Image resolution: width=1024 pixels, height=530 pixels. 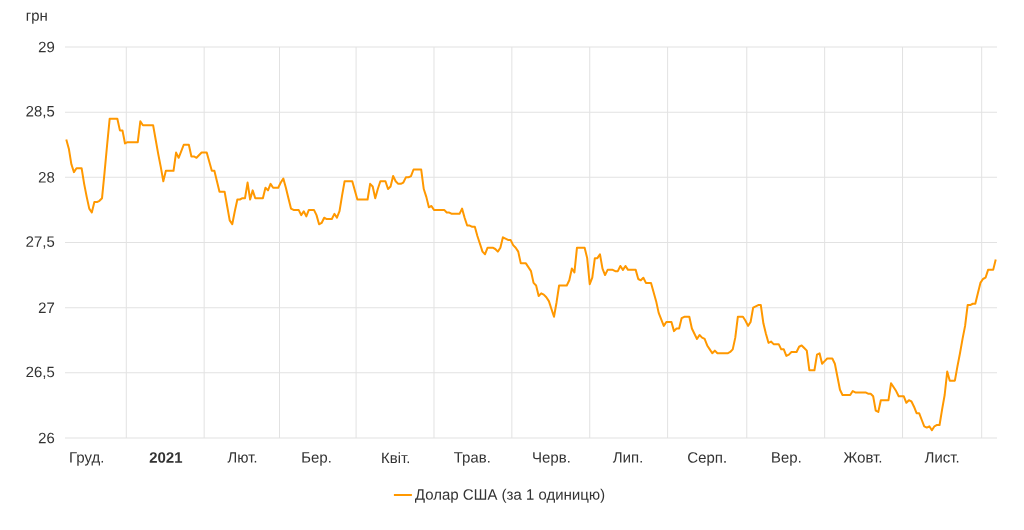 I want to click on y-tick-label: 26,5, so click(x=40, y=373).